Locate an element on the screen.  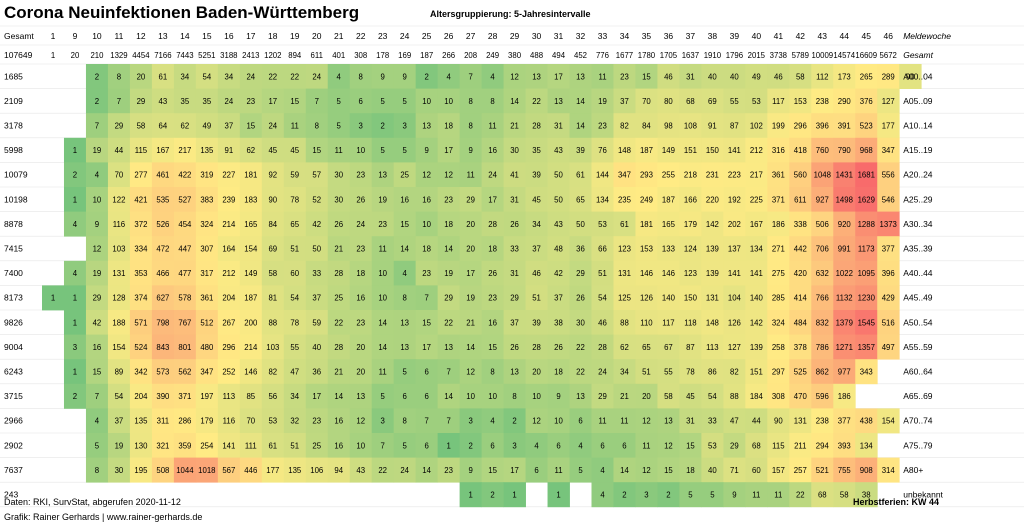
cell-value: 7 is located at coordinates (97, 126).